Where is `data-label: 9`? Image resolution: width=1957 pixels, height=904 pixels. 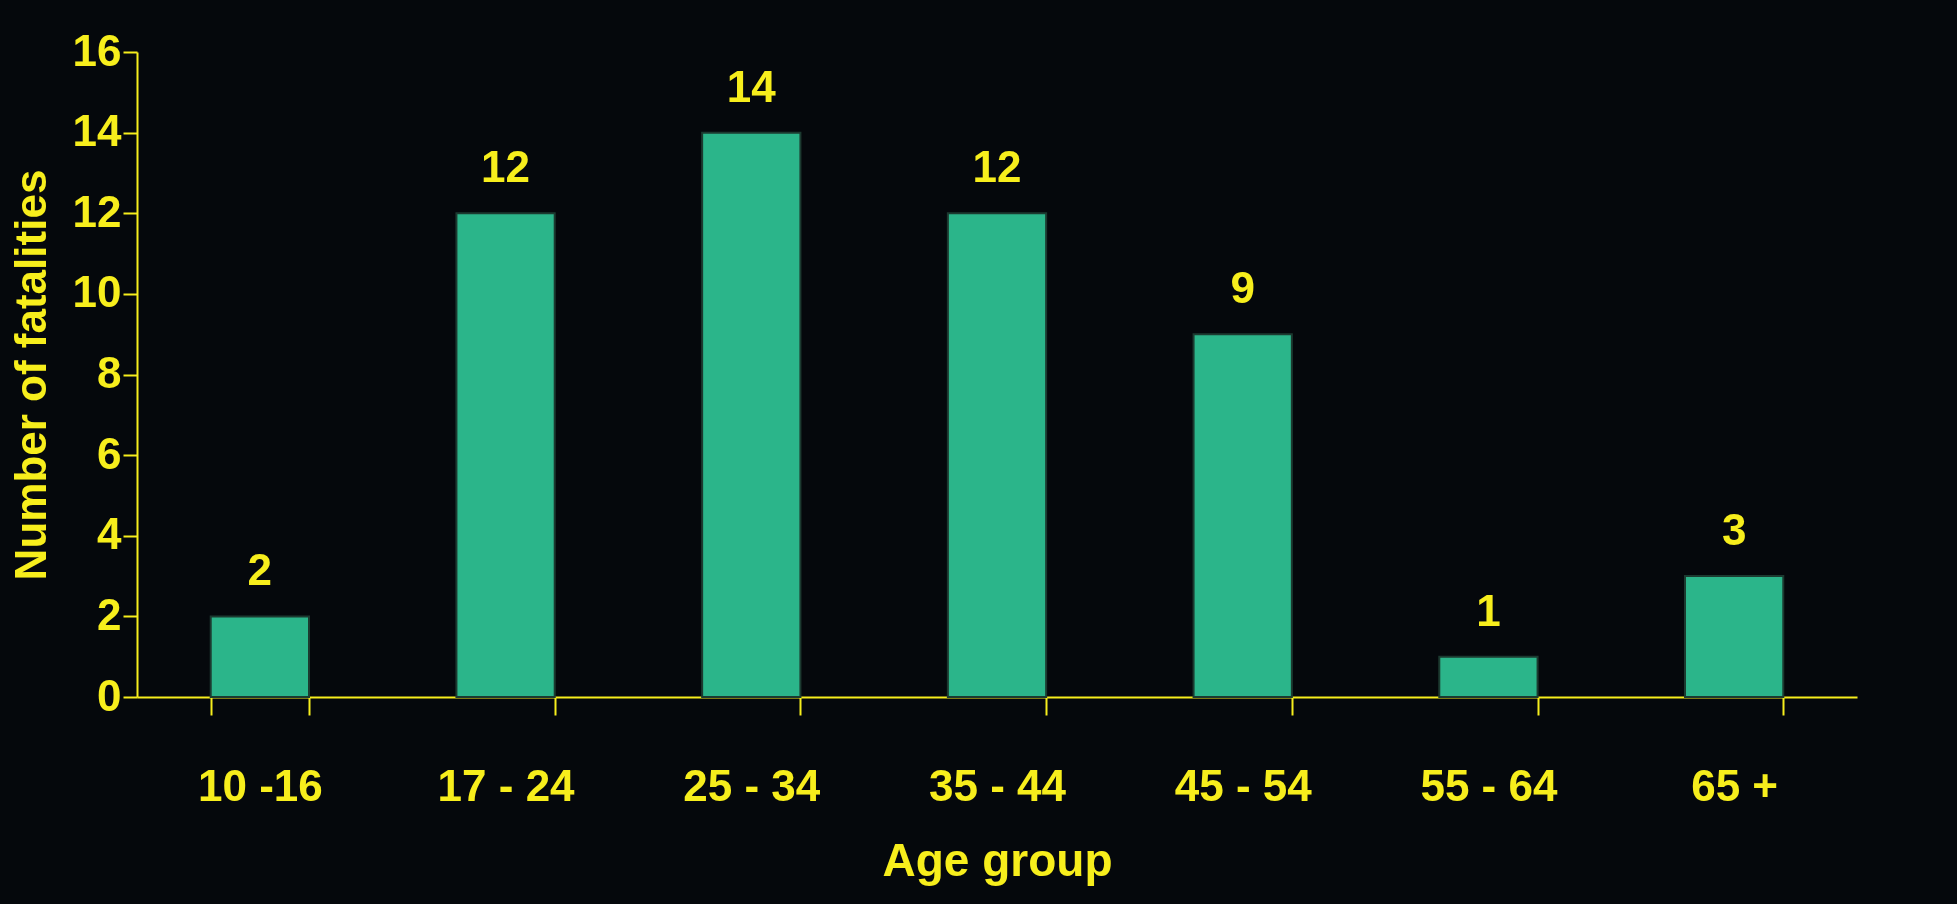
data-label: 9 is located at coordinates (1242, 288).